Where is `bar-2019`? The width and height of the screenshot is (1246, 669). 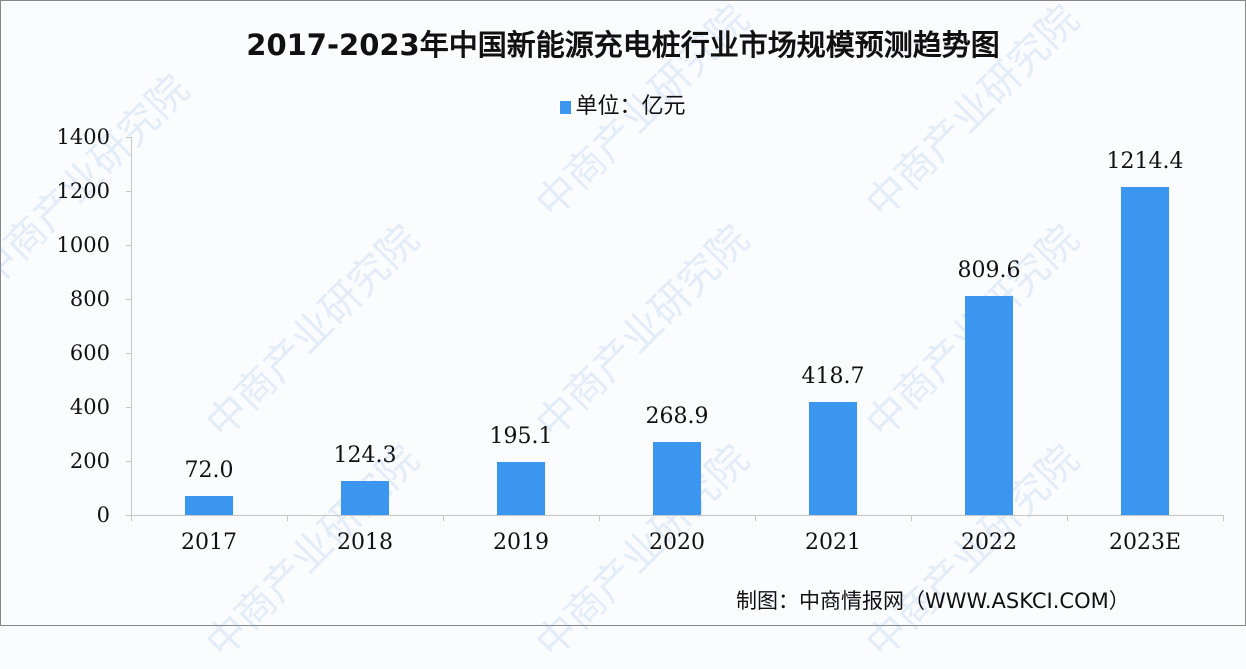
bar-2019 is located at coordinates (521, 488).